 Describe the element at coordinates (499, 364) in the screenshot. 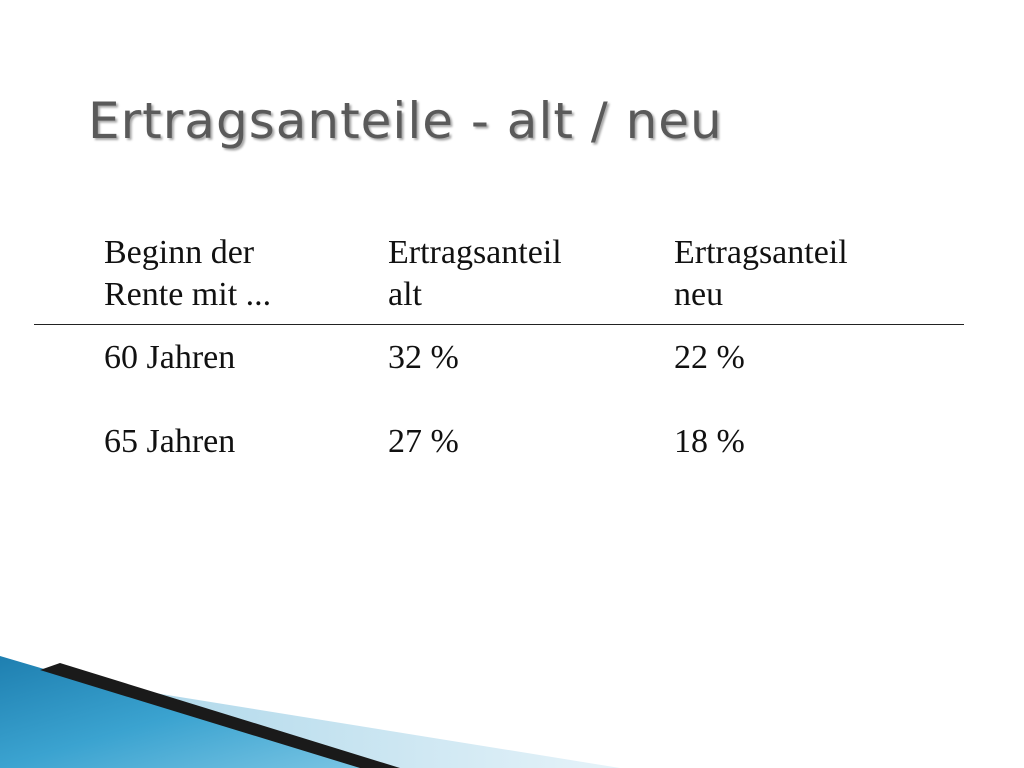

I see `table-row: 60 Jahren 32 % 22 %` at that location.